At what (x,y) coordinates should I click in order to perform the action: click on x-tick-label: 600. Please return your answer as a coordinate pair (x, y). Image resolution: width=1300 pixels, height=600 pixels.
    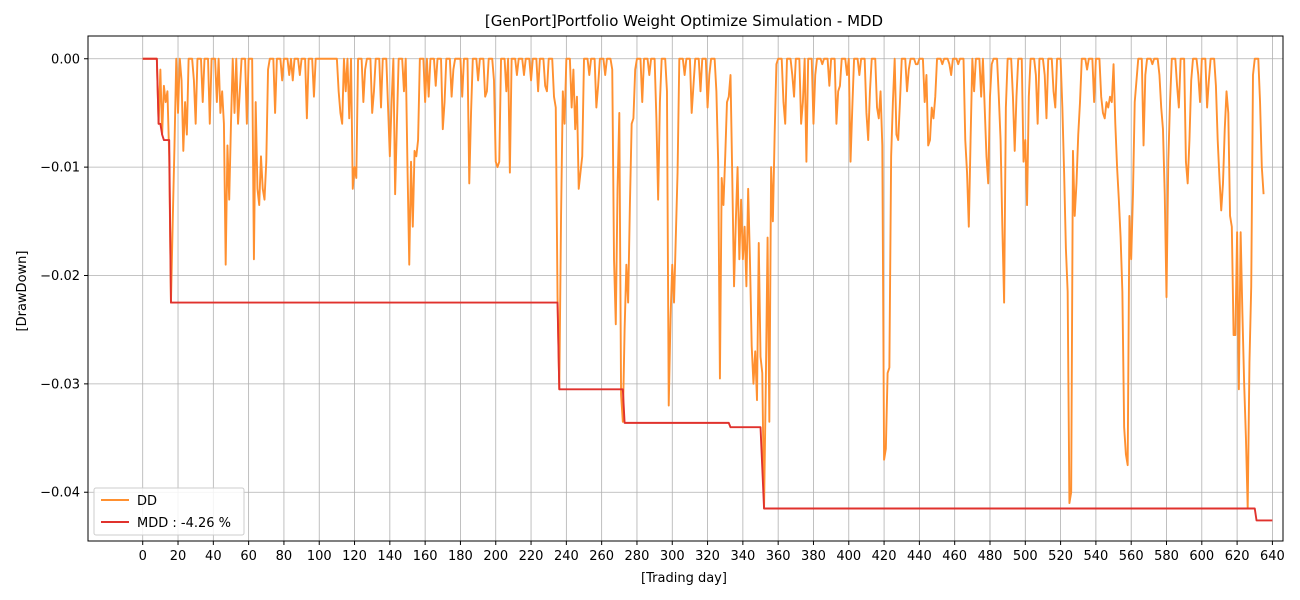
    Looking at the image, I should click on (1201, 556).